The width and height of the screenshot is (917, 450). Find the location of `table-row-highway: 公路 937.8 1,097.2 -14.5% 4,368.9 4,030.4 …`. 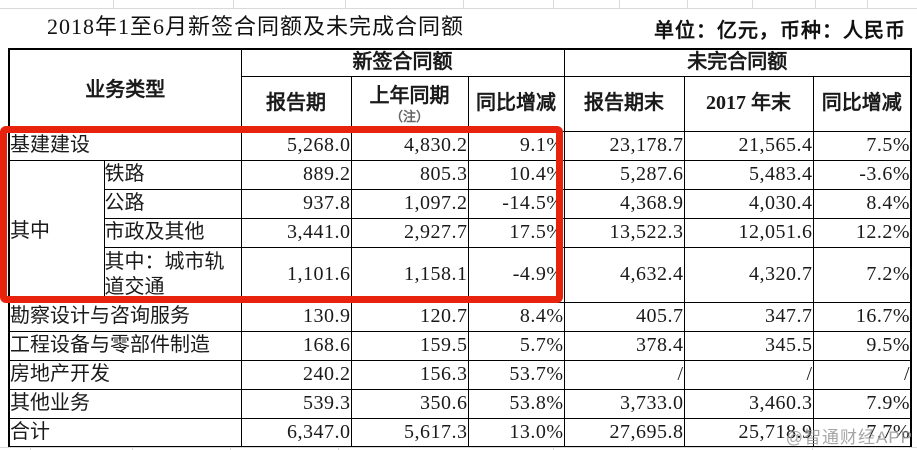

table-row-highway: 公路 937.8 1,097.2 -14.5% 4,368.9 4,030.4 … is located at coordinates (460, 203).